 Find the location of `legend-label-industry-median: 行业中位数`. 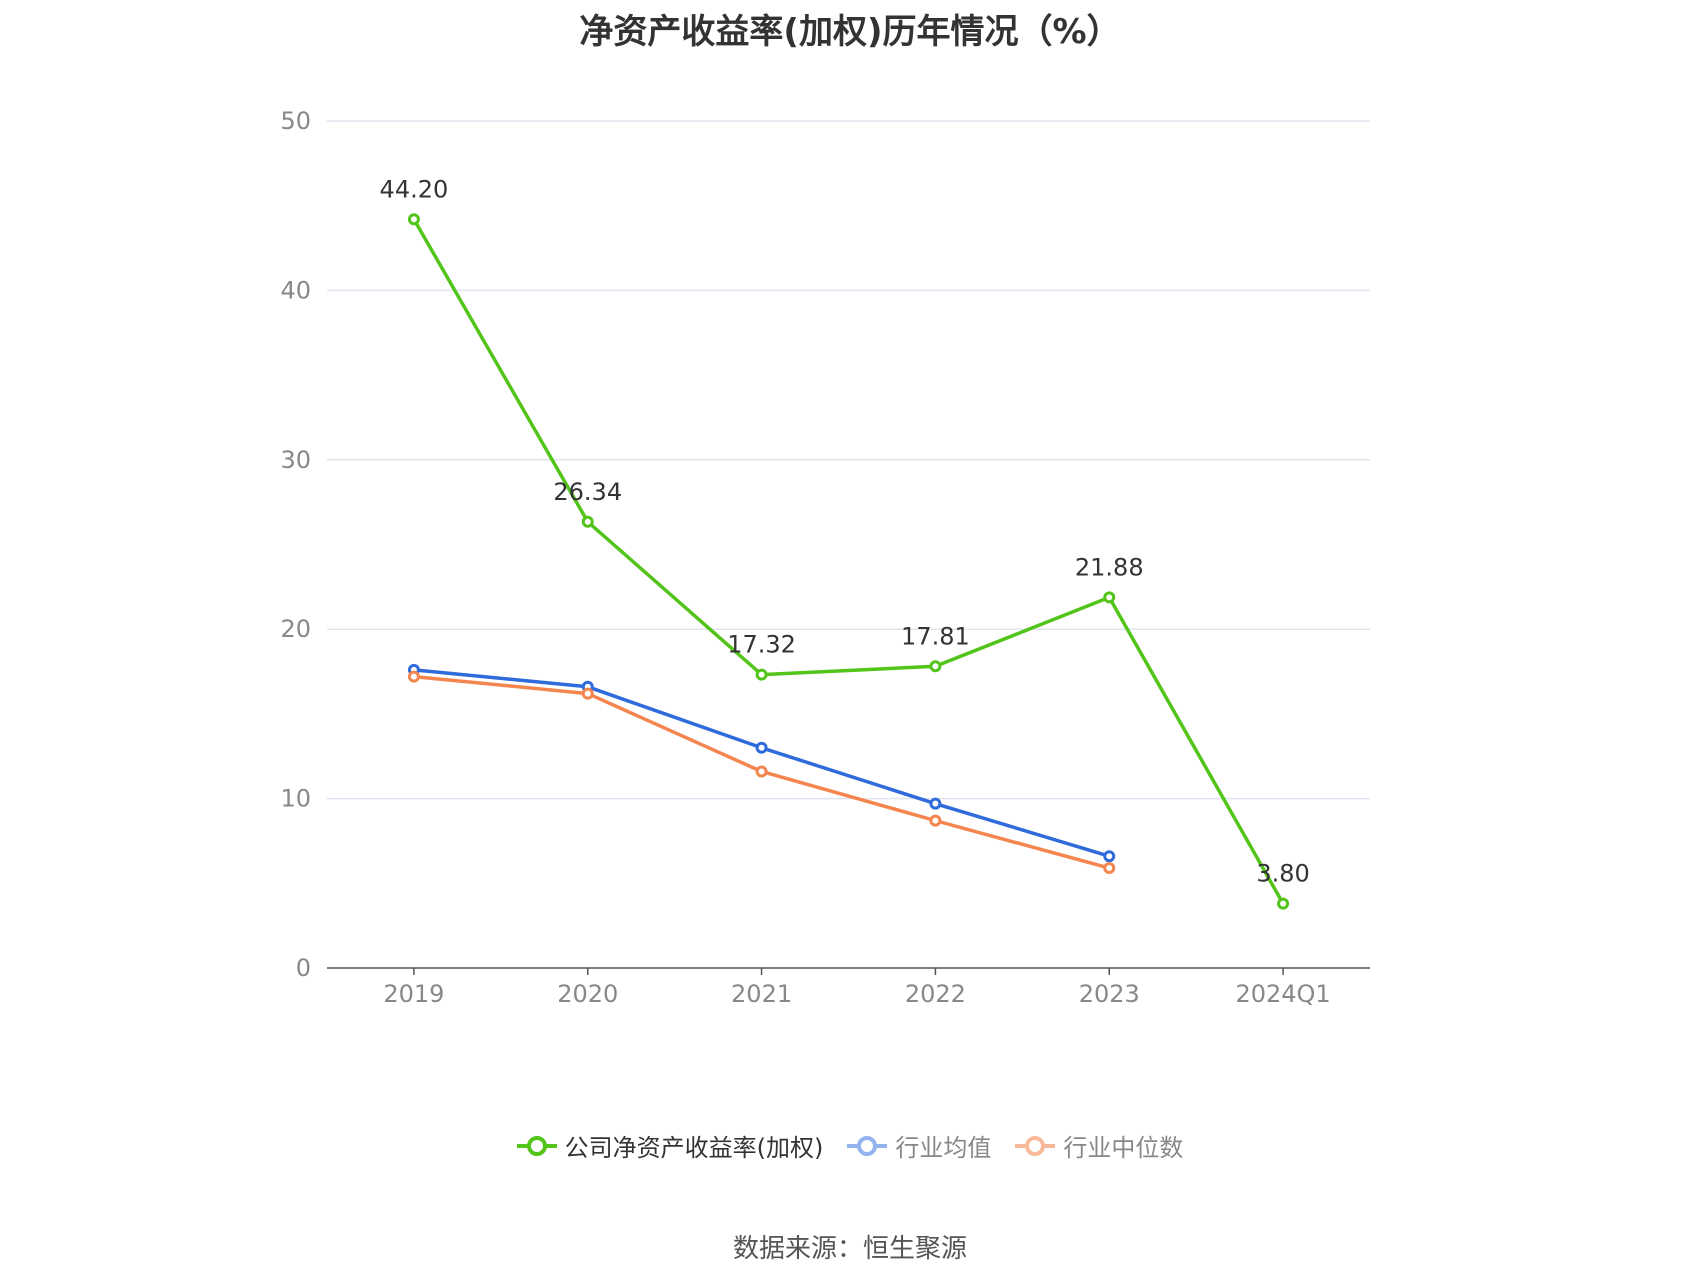

legend-label-industry-median: 行业中位数 is located at coordinates (1123, 1148).